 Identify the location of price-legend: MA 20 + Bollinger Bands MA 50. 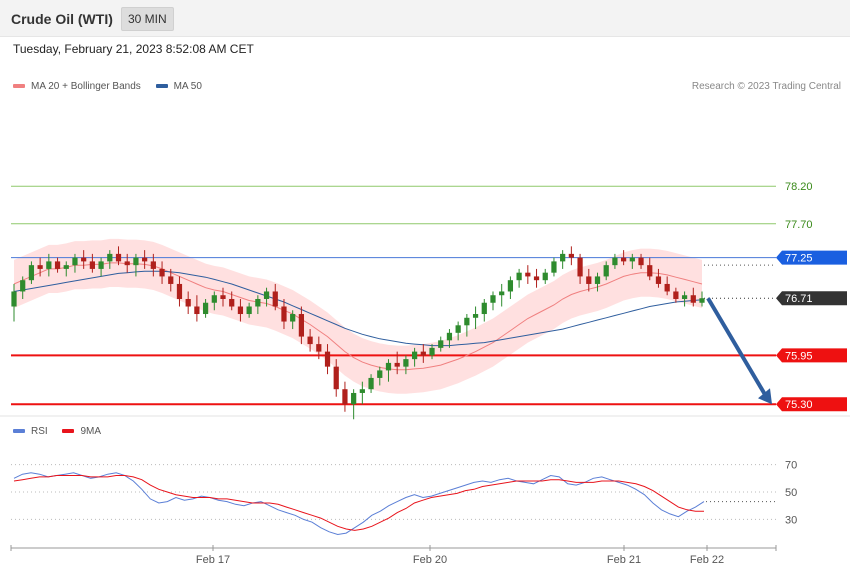
(107, 86).